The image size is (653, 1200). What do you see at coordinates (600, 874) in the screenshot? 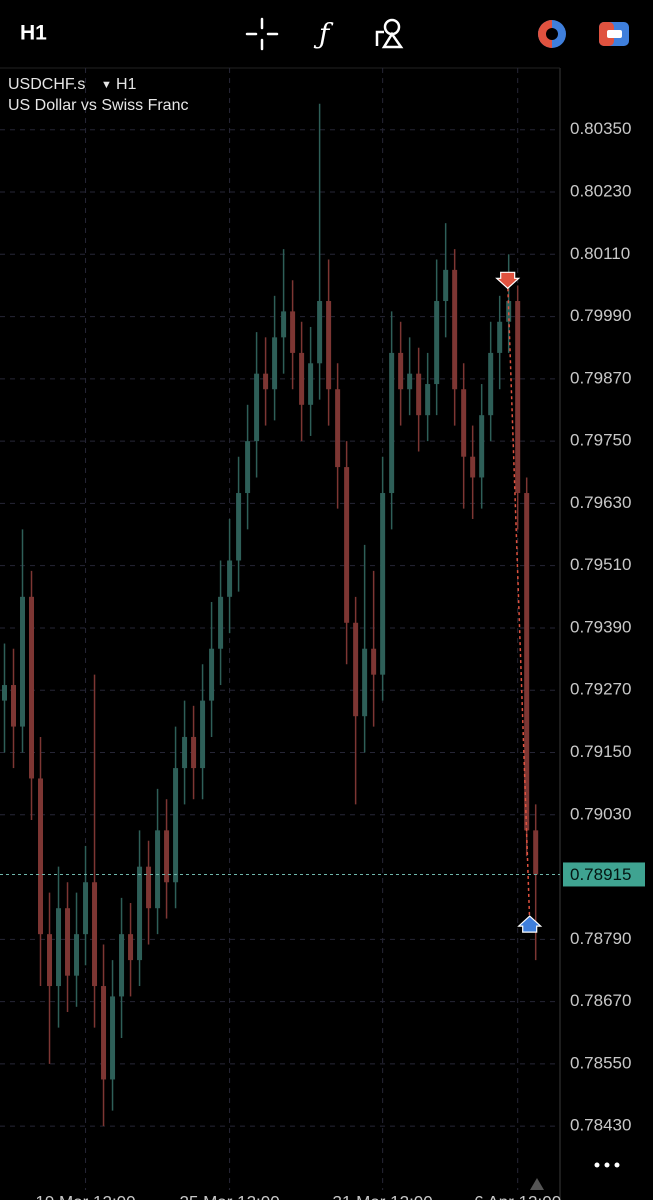
I see `current-price-label: 0.78915` at bounding box center [600, 874].